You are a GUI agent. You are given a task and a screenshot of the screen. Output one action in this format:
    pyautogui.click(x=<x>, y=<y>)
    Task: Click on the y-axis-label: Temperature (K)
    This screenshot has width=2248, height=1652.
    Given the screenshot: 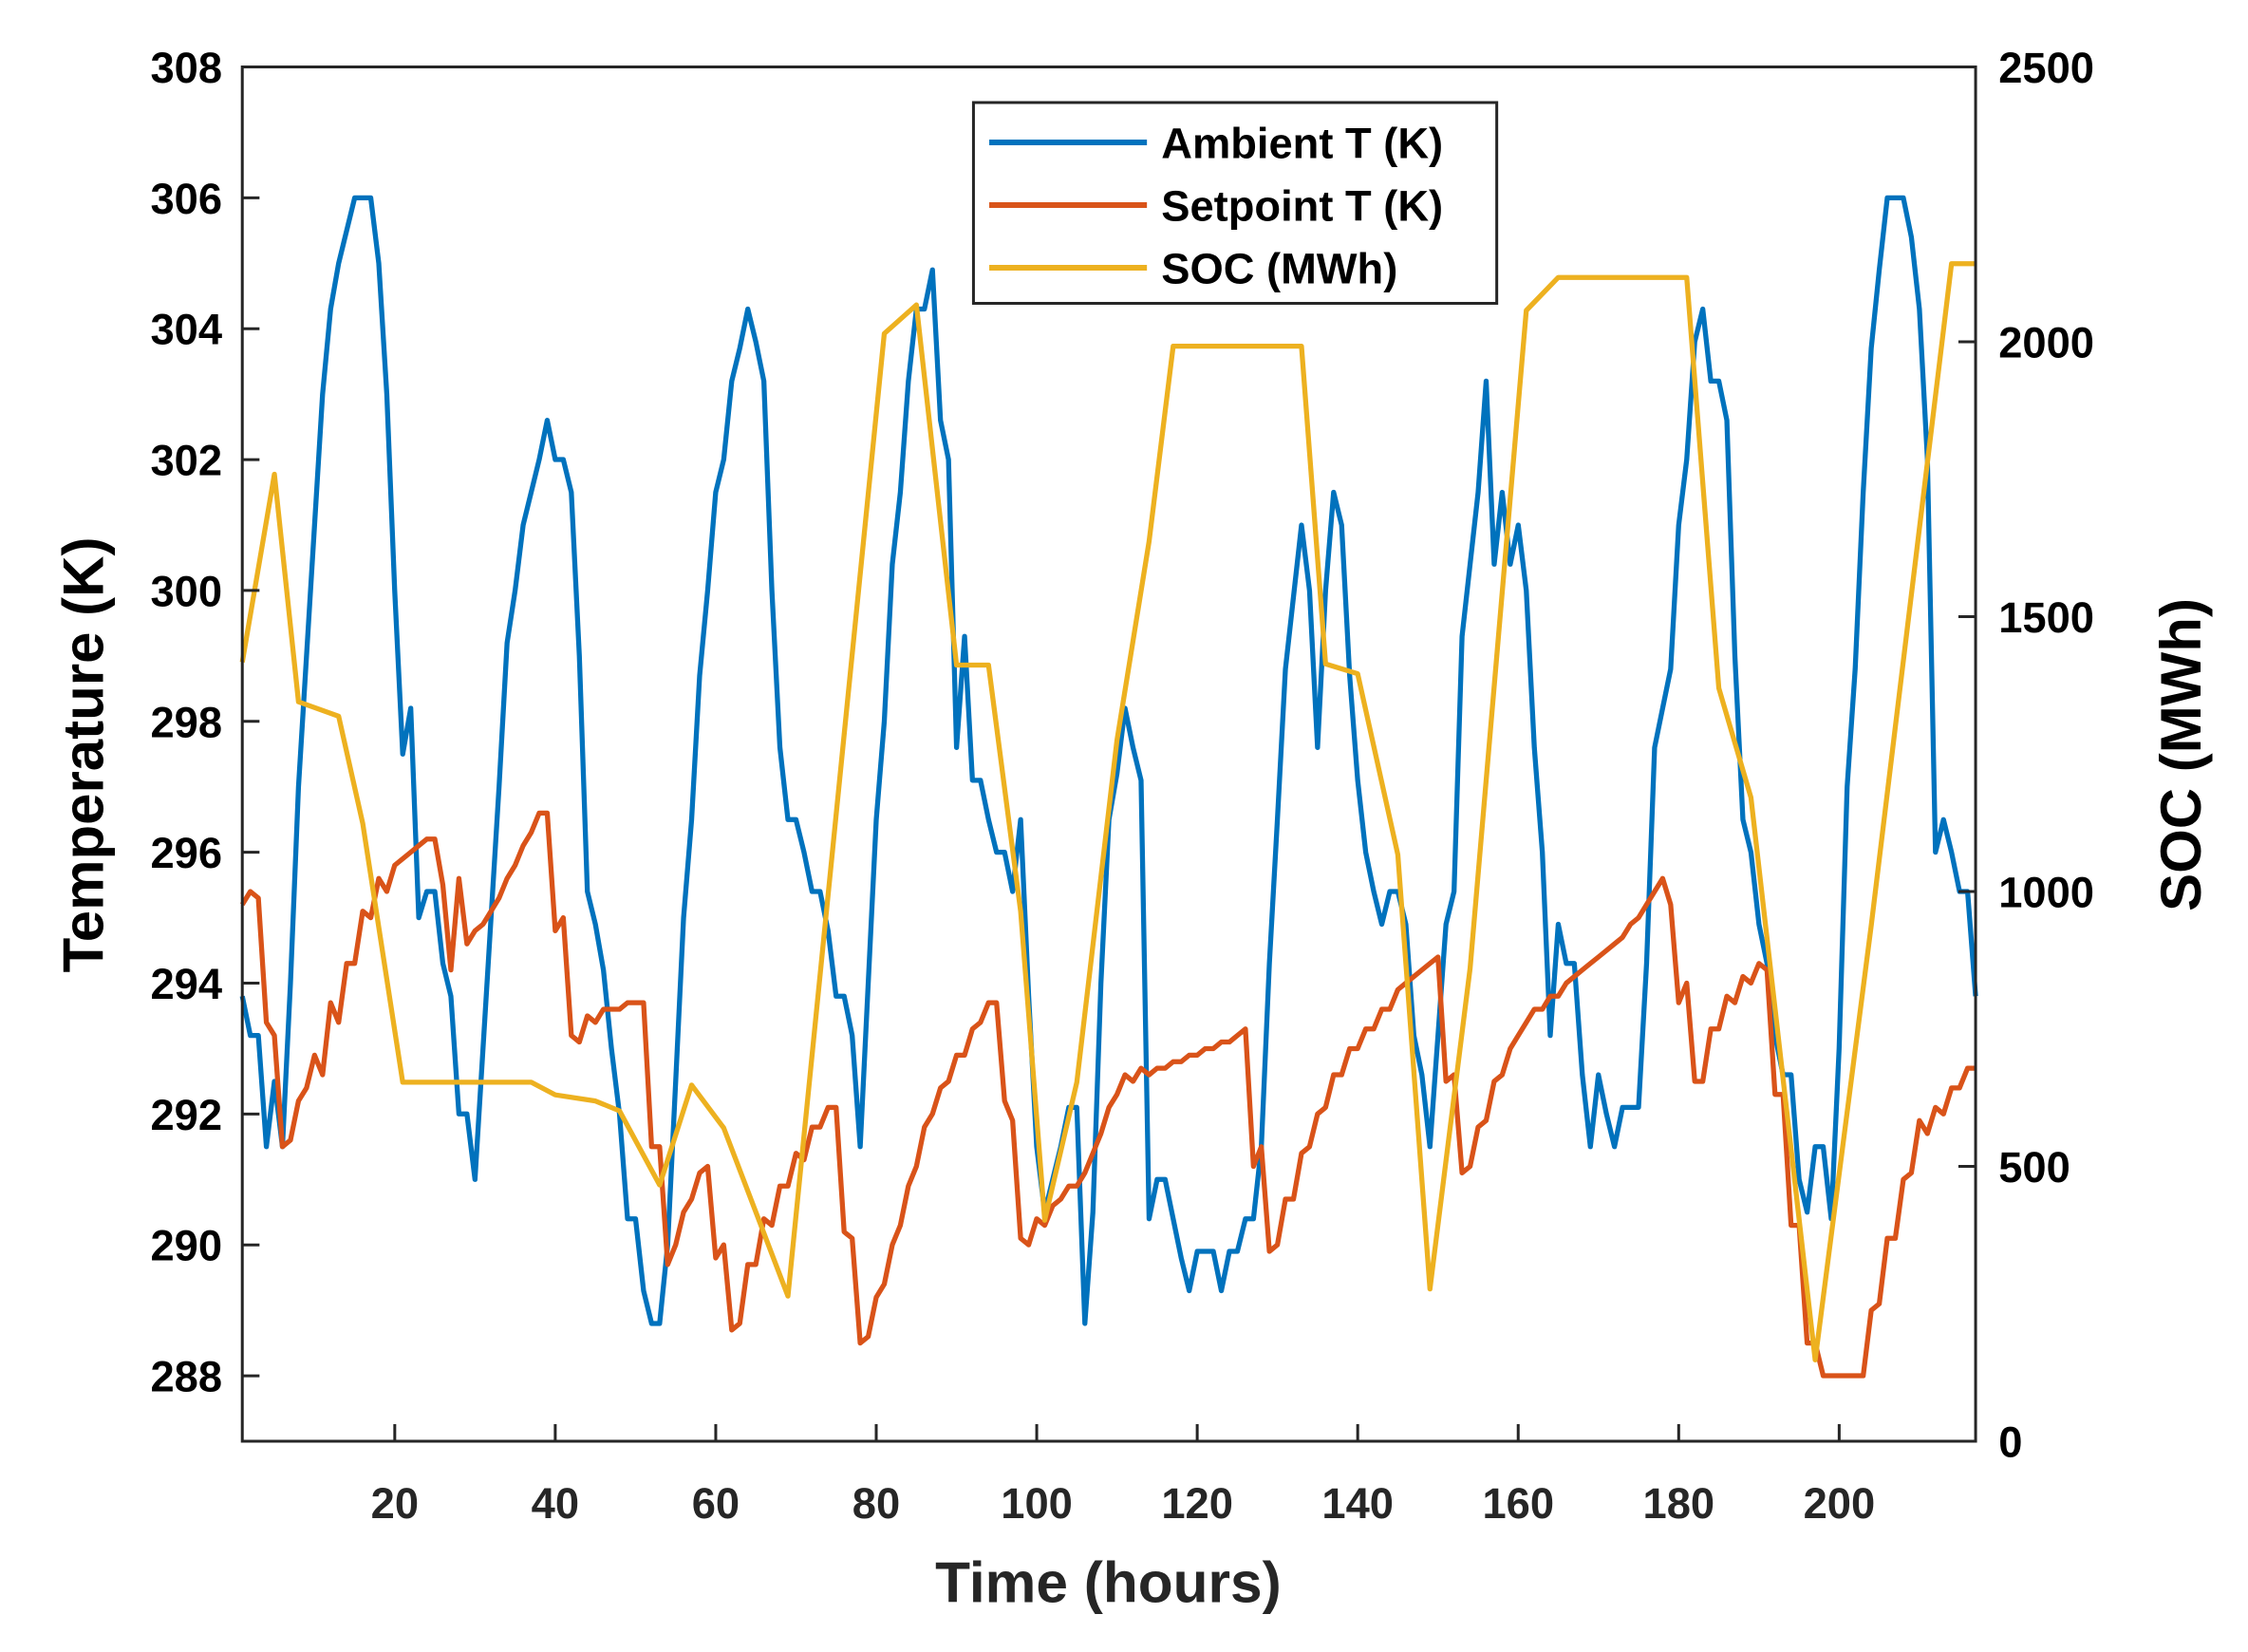 What is the action you would take?
    pyautogui.click(x=84, y=755)
    